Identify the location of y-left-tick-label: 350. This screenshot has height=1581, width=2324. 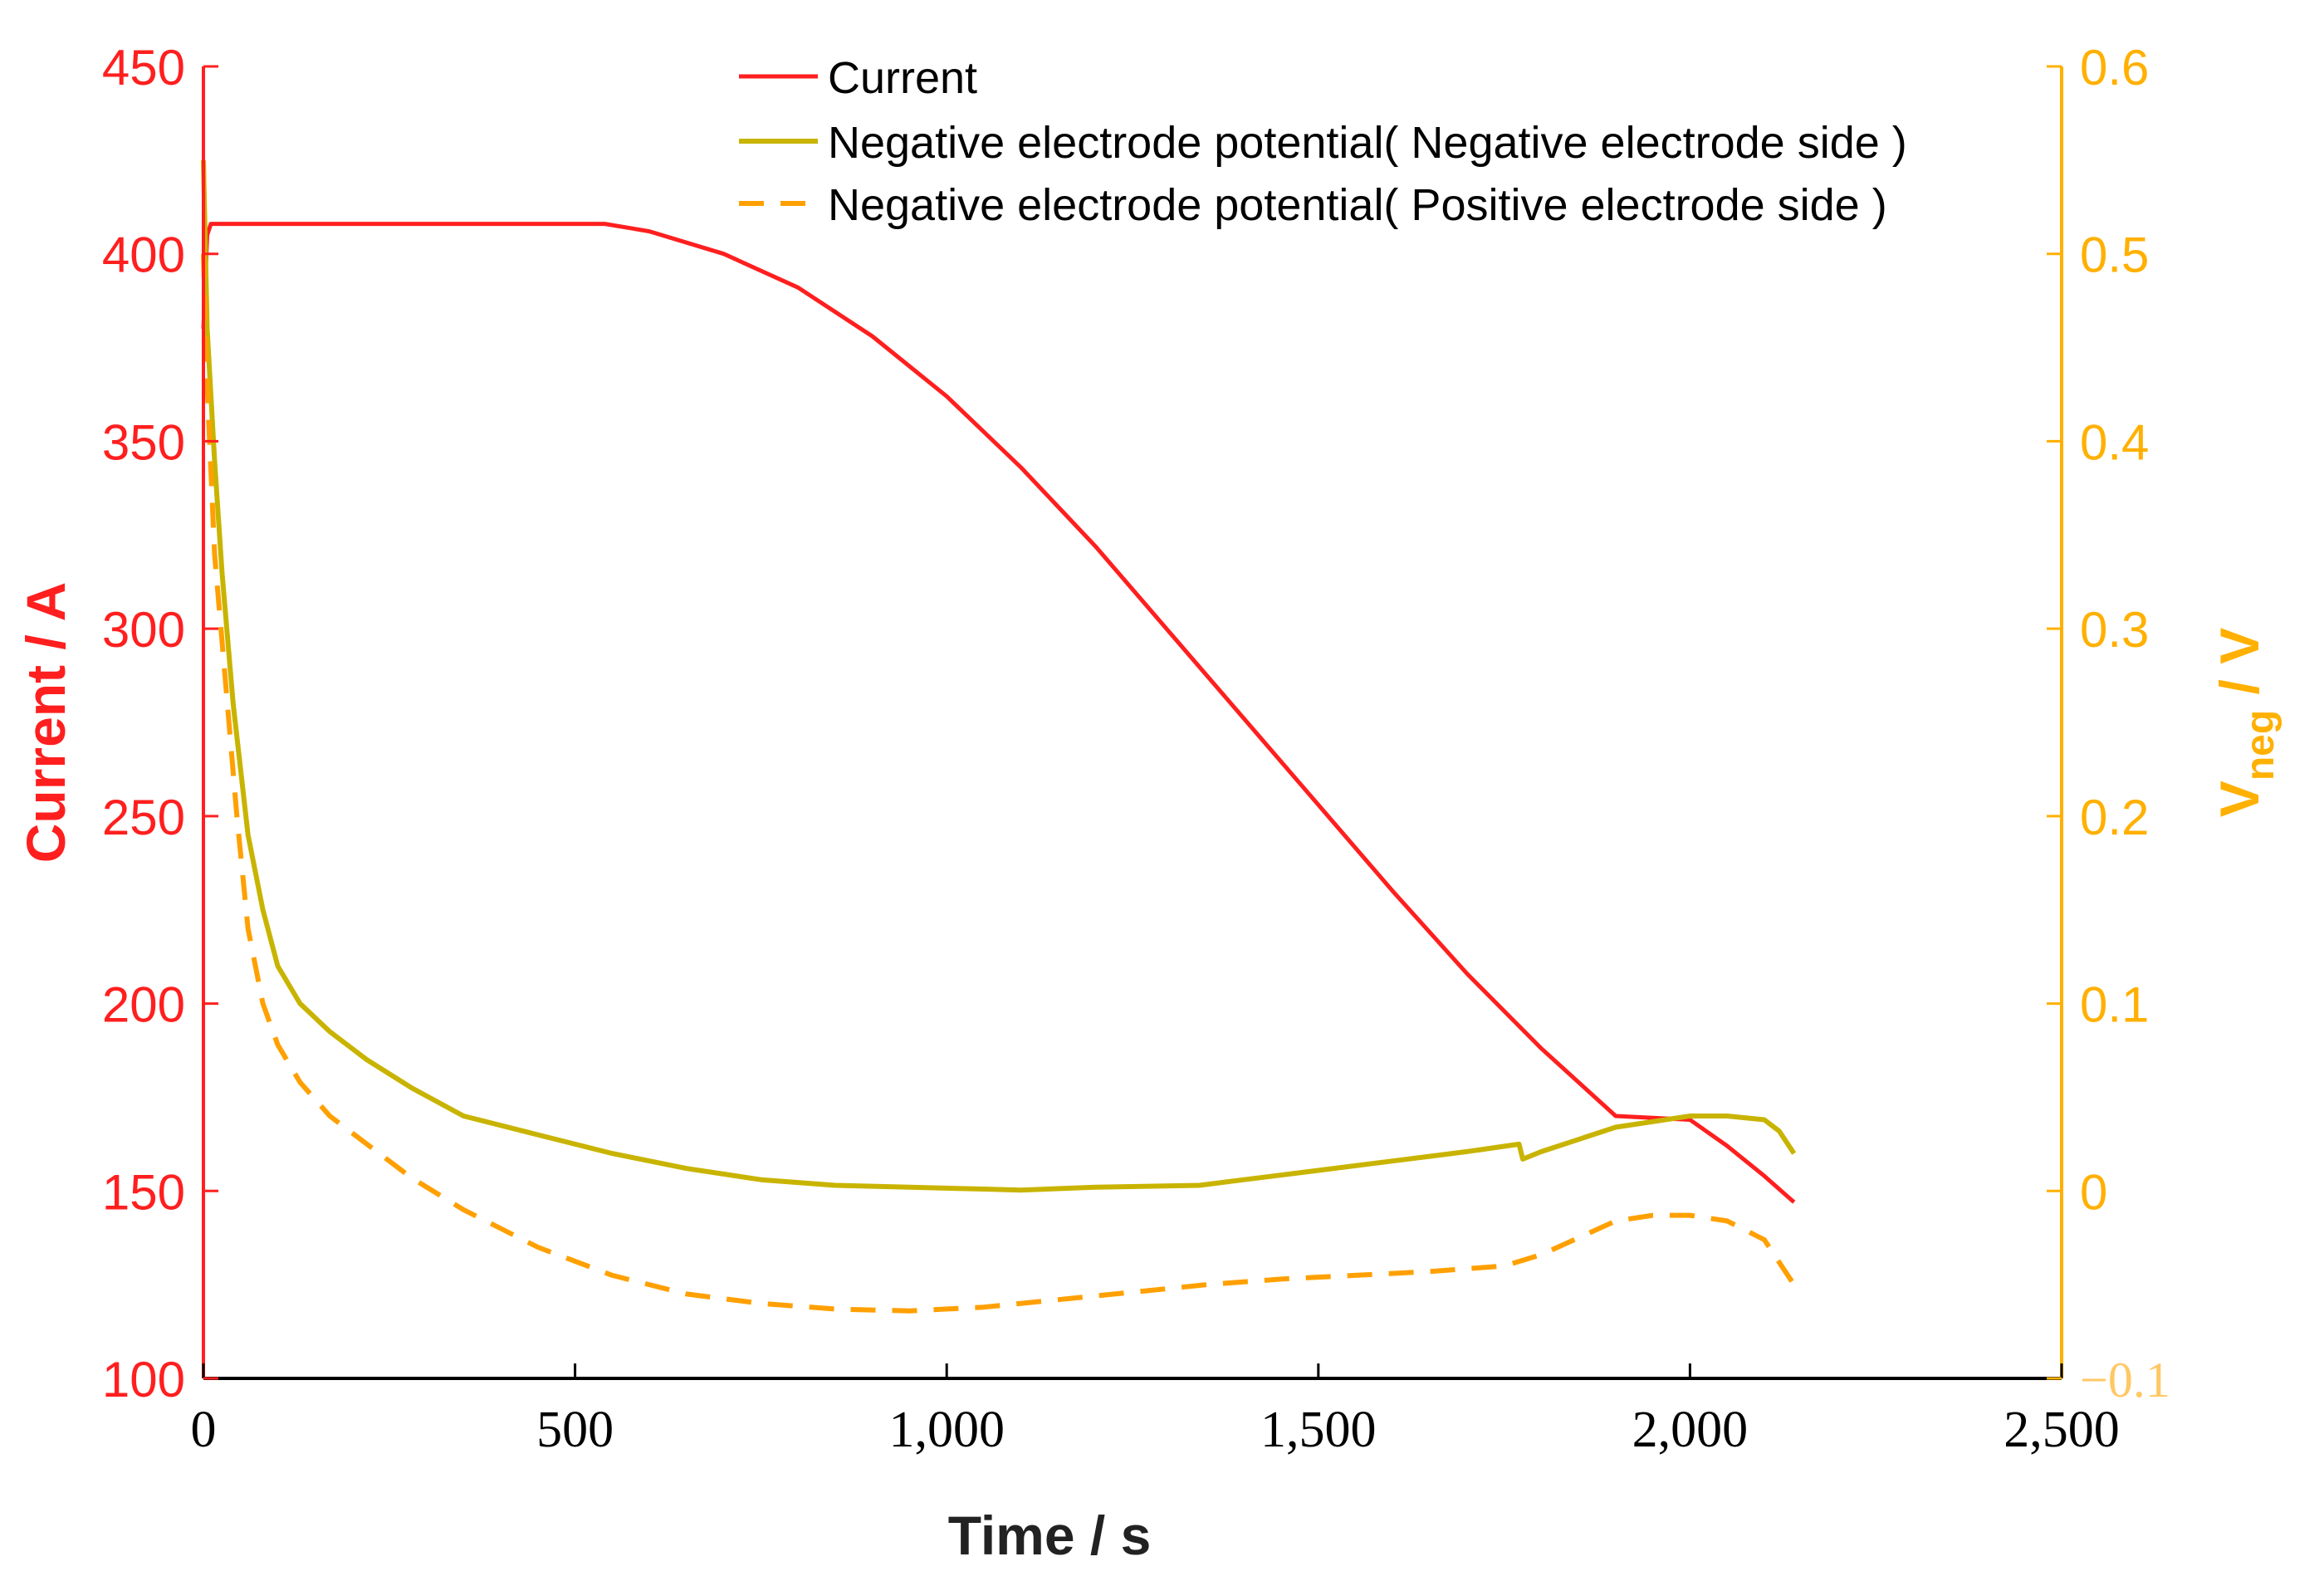
(143, 442).